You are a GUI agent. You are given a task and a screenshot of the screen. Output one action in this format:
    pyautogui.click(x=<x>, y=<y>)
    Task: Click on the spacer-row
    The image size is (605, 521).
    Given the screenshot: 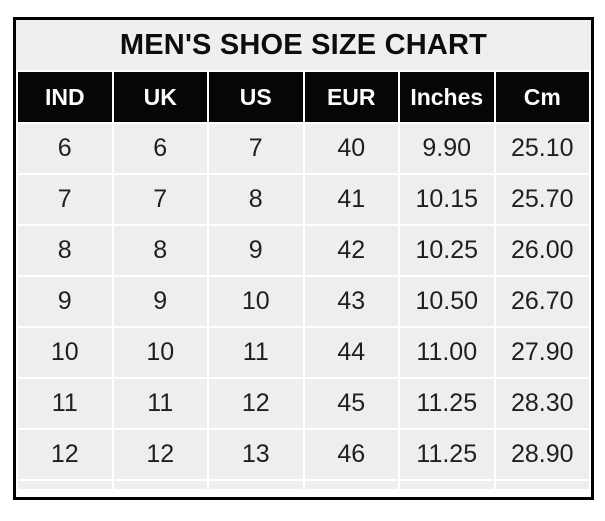 What is the action you would take?
    pyautogui.click(x=303, y=485)
    